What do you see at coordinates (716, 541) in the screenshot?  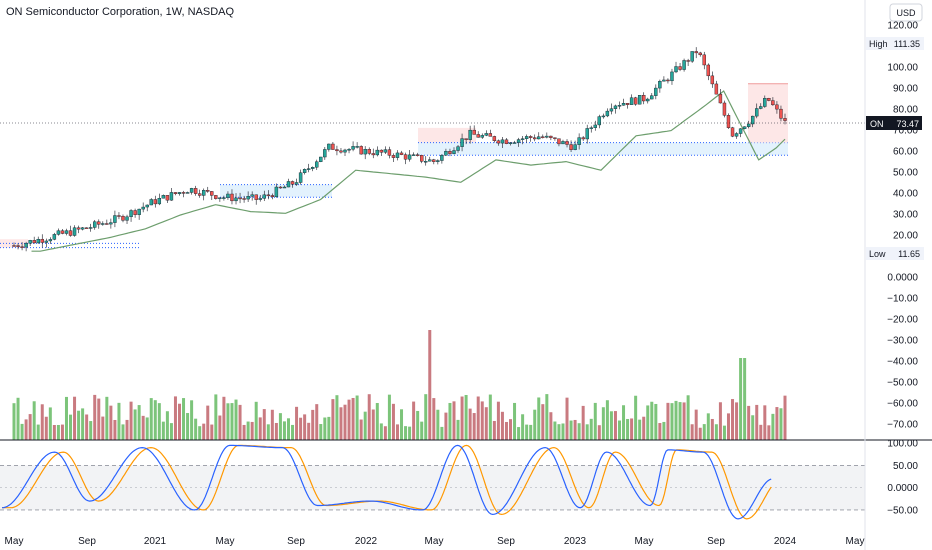 I see `time-tick: Sep` at bounding box center [716, 541].